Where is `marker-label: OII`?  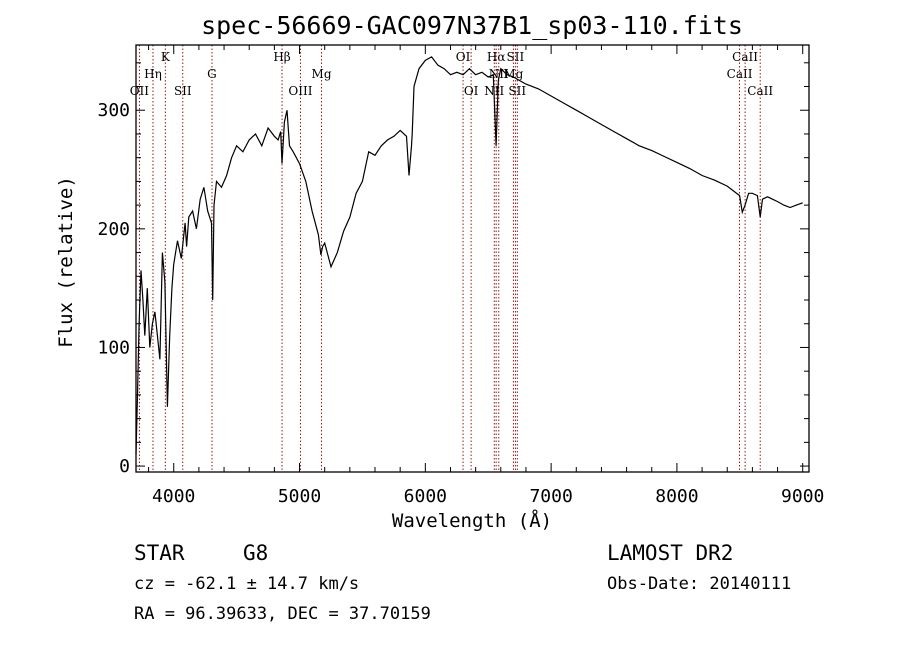
marker-label: OII is located at coordinates (140, 91).